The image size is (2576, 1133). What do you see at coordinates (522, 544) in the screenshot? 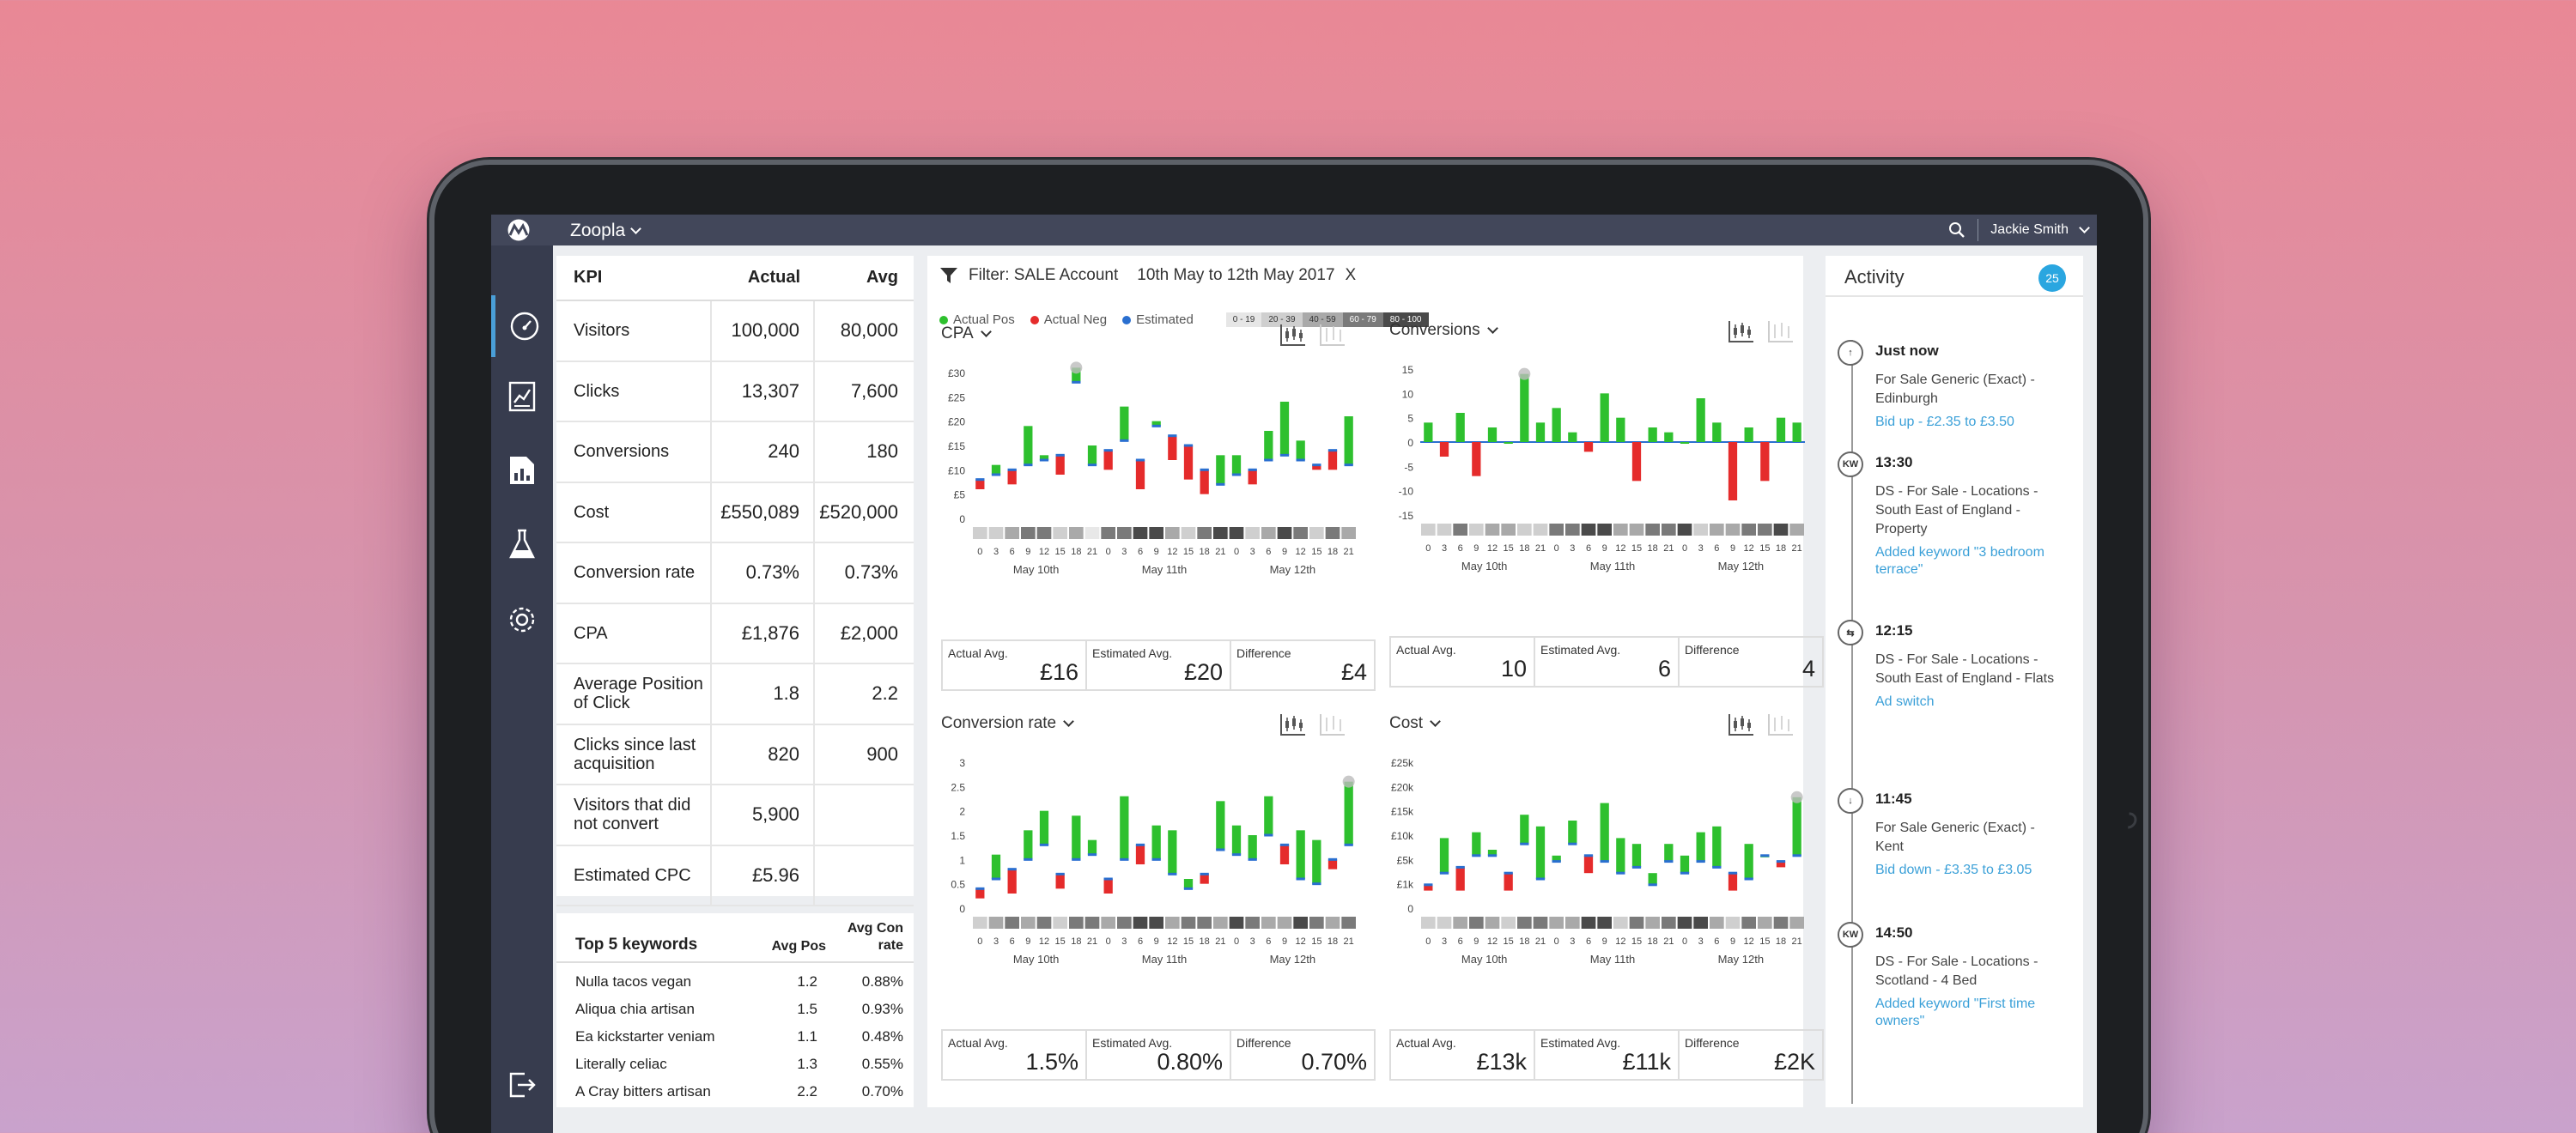
I see `sidebar-item-experiments` at bounding box center [522, 544].